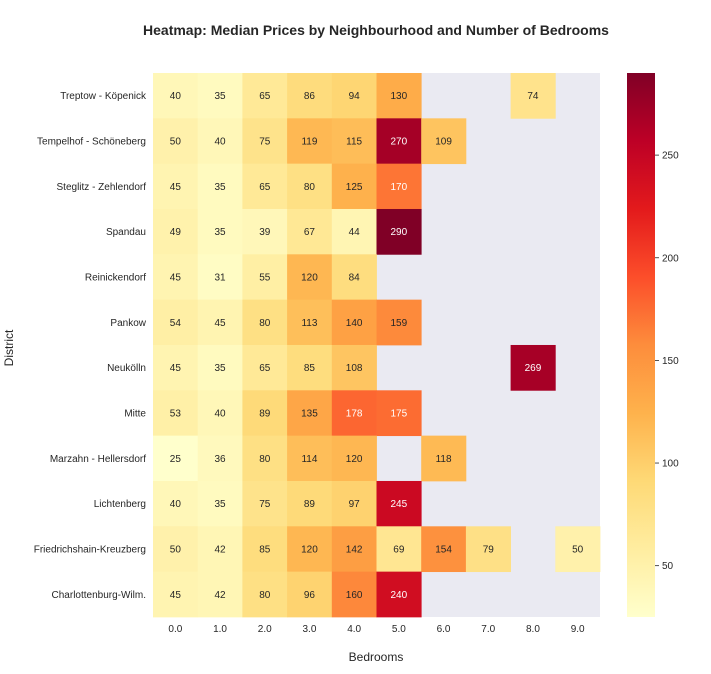 This screenshot has width=711, height=674. What do you see at coordinates (265, 629) in the screenshot?
I see `x-tick-label: 2.0` at bounding box center [265, 629].